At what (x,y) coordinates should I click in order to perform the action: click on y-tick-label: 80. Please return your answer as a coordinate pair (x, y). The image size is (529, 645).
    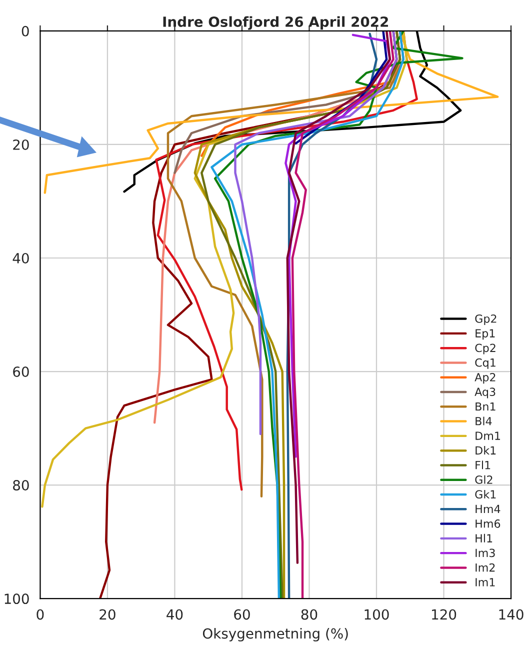
    Looking at the image, I should click on (21, 485).